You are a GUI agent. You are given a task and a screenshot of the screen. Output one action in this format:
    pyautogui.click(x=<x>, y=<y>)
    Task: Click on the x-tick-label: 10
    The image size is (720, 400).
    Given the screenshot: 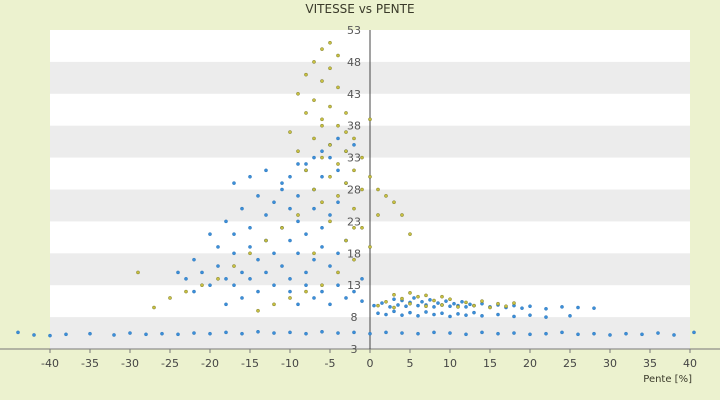 What is the action you would take?
    pyautogui.click(x=450, y=363)
    